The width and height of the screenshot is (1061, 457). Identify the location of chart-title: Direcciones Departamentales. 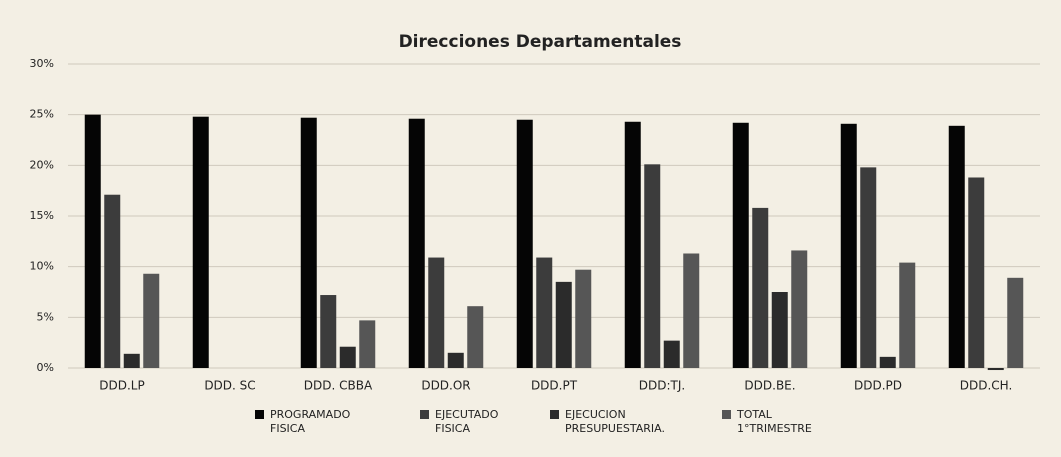
(540, 42).